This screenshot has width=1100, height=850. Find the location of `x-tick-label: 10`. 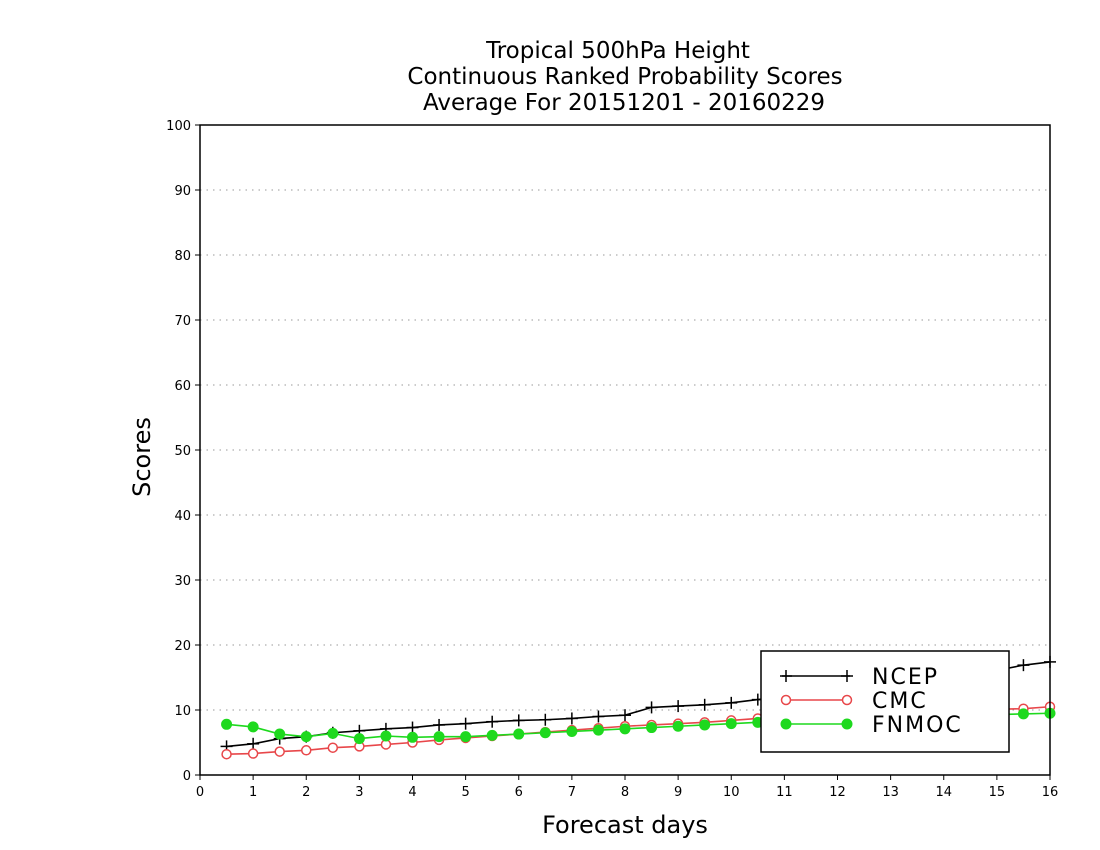

x-tick-label: 10 is located at coordinates (731, 792).